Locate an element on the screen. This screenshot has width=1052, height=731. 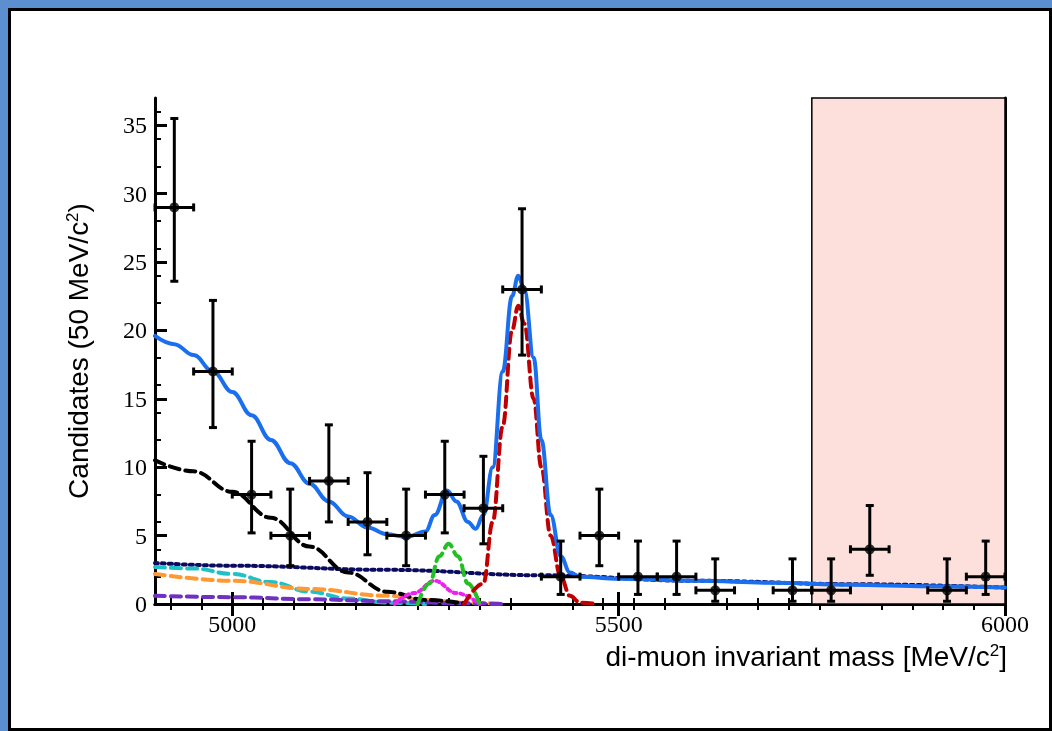
y-tick-label: 35 is located at coordinates (135, 125).